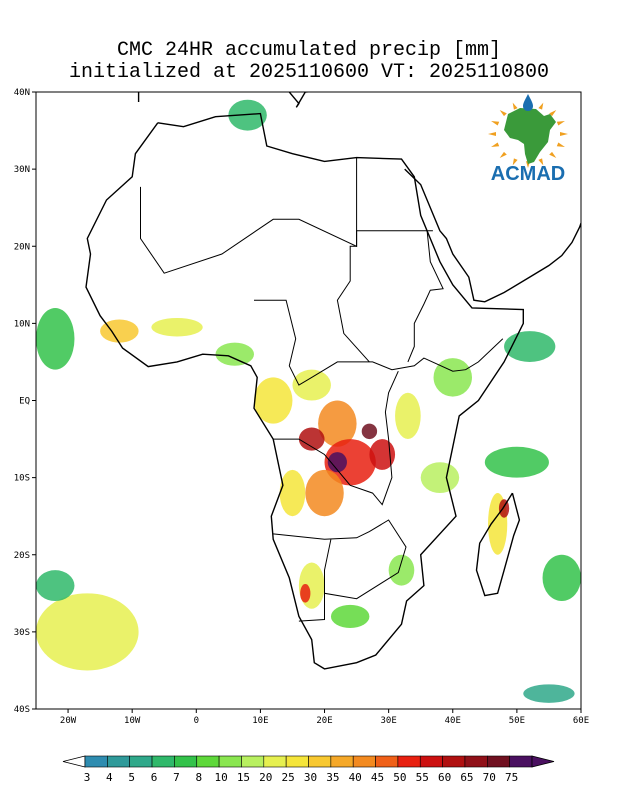 The width and height of the screenshot is (618, 800). I want to click on colorbar-label: 10, so click(220, 777).